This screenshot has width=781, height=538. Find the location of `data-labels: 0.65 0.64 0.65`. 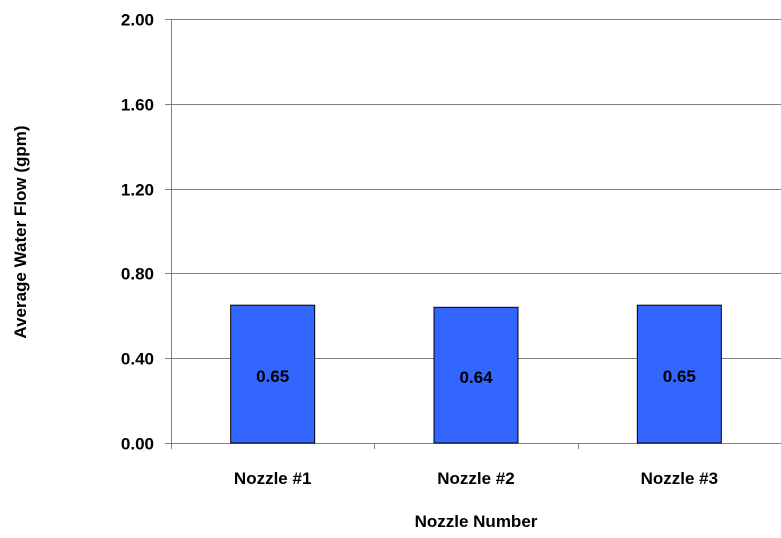

data-labels: 0.65 0.64 0.65 is located at coordinates (476, 377).